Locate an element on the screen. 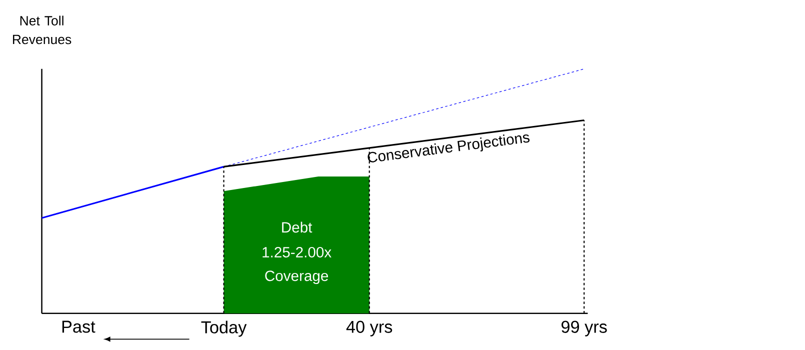 Image resolution: width=805 pixels, height=350 pixels. x-tick-label: 99 yrs is located at coordinates (584, 328).